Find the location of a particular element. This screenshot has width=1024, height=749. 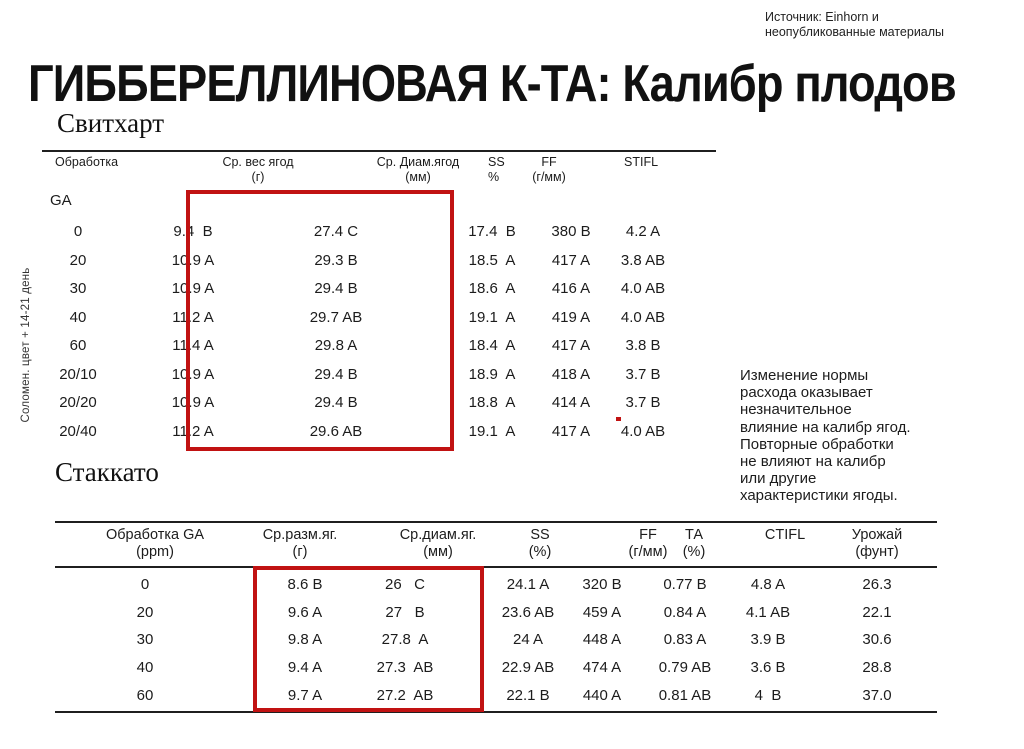

table-cell: 26.3 is located at coordinates (877, 584).